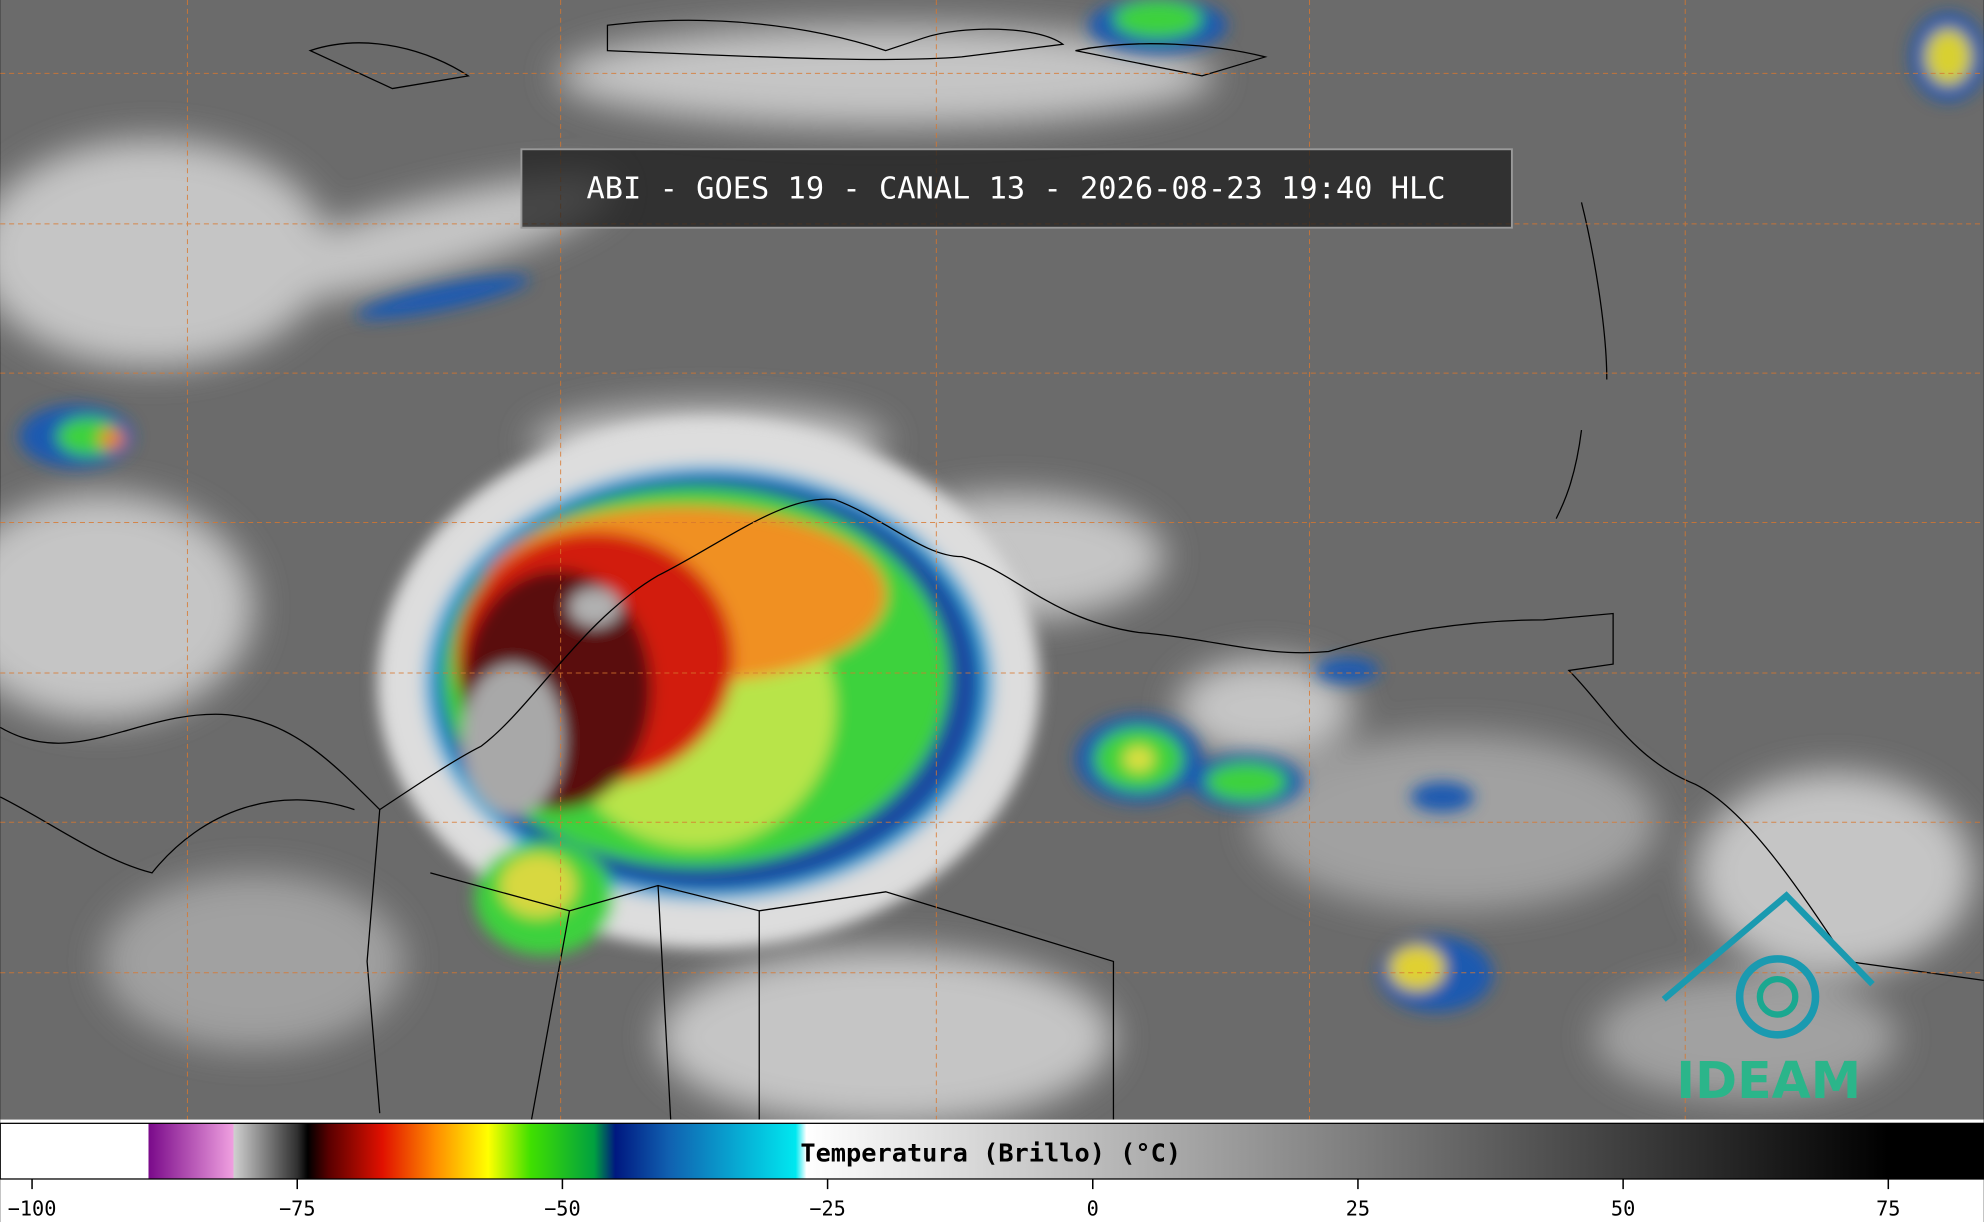  What do you see at coordinates (1093, 1209) in the screenshot?
I see `colorbar-tick-label: 0` at bounding box center [1093, 1209].